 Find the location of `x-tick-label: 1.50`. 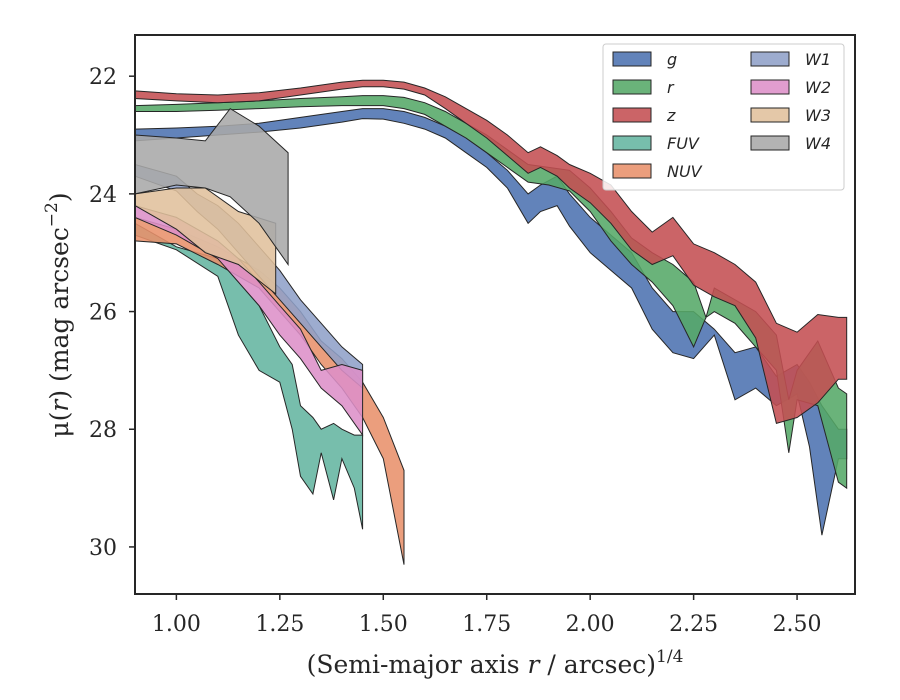

x-tick-label: 1.50 is located at coordinates (383, 624).